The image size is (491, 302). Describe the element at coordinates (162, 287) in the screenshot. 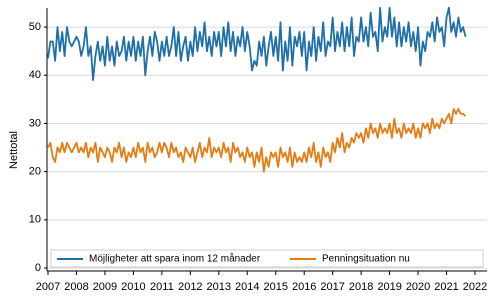

I see `x-tick-label: 2011` at that location.